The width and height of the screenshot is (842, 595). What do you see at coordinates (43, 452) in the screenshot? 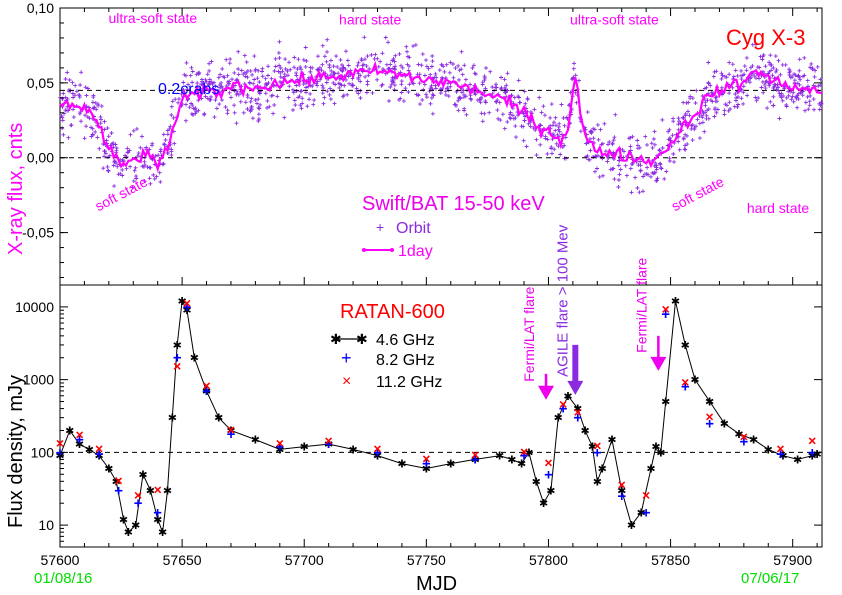
I see `radio-ytick-label: 100` at bounding box center [43, 452].